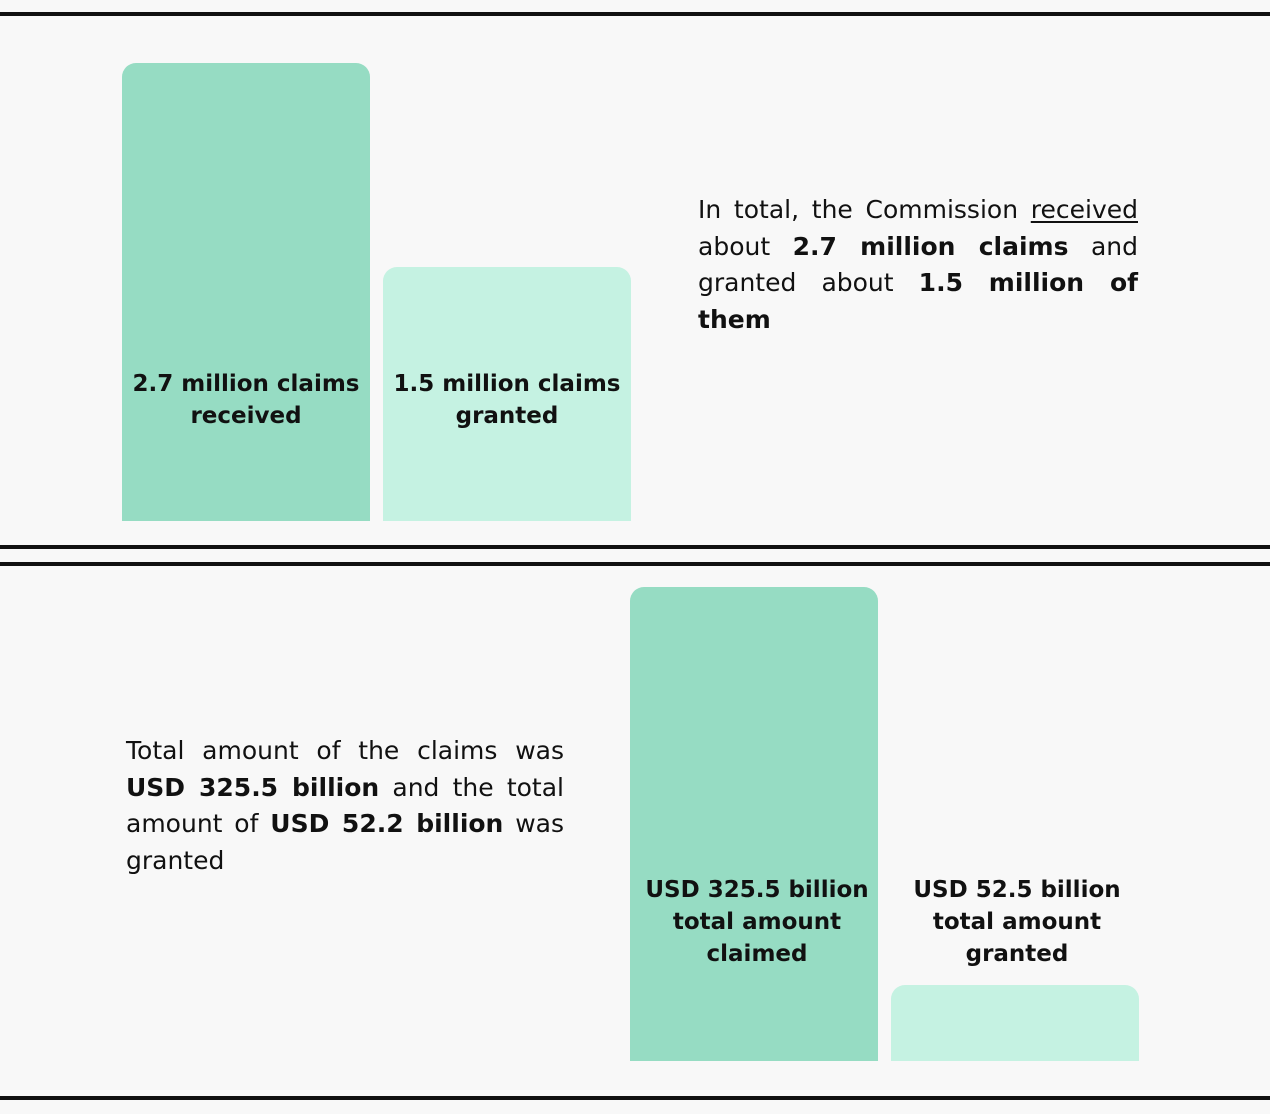 This screenshot has height=1114, width=1270. I want to click on text-run-bold: 2.7 million claims, so click(930, 246).